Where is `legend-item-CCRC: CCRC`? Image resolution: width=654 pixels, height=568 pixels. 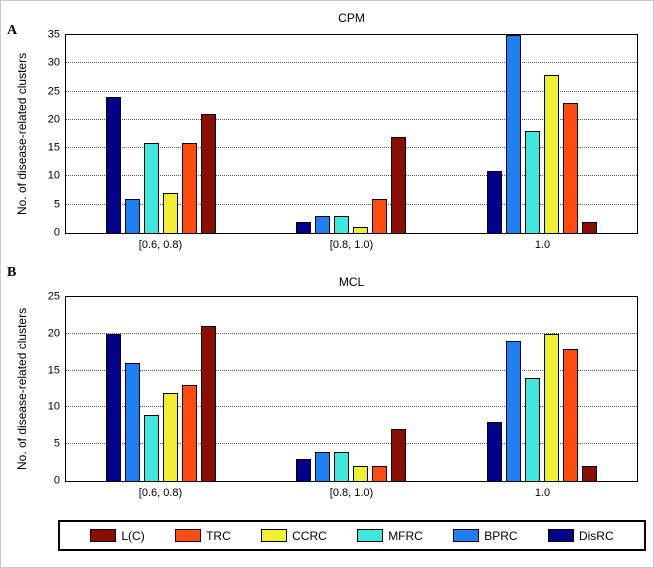 legend-item-CCRC: CCRC is located at coordinates (294, 536).